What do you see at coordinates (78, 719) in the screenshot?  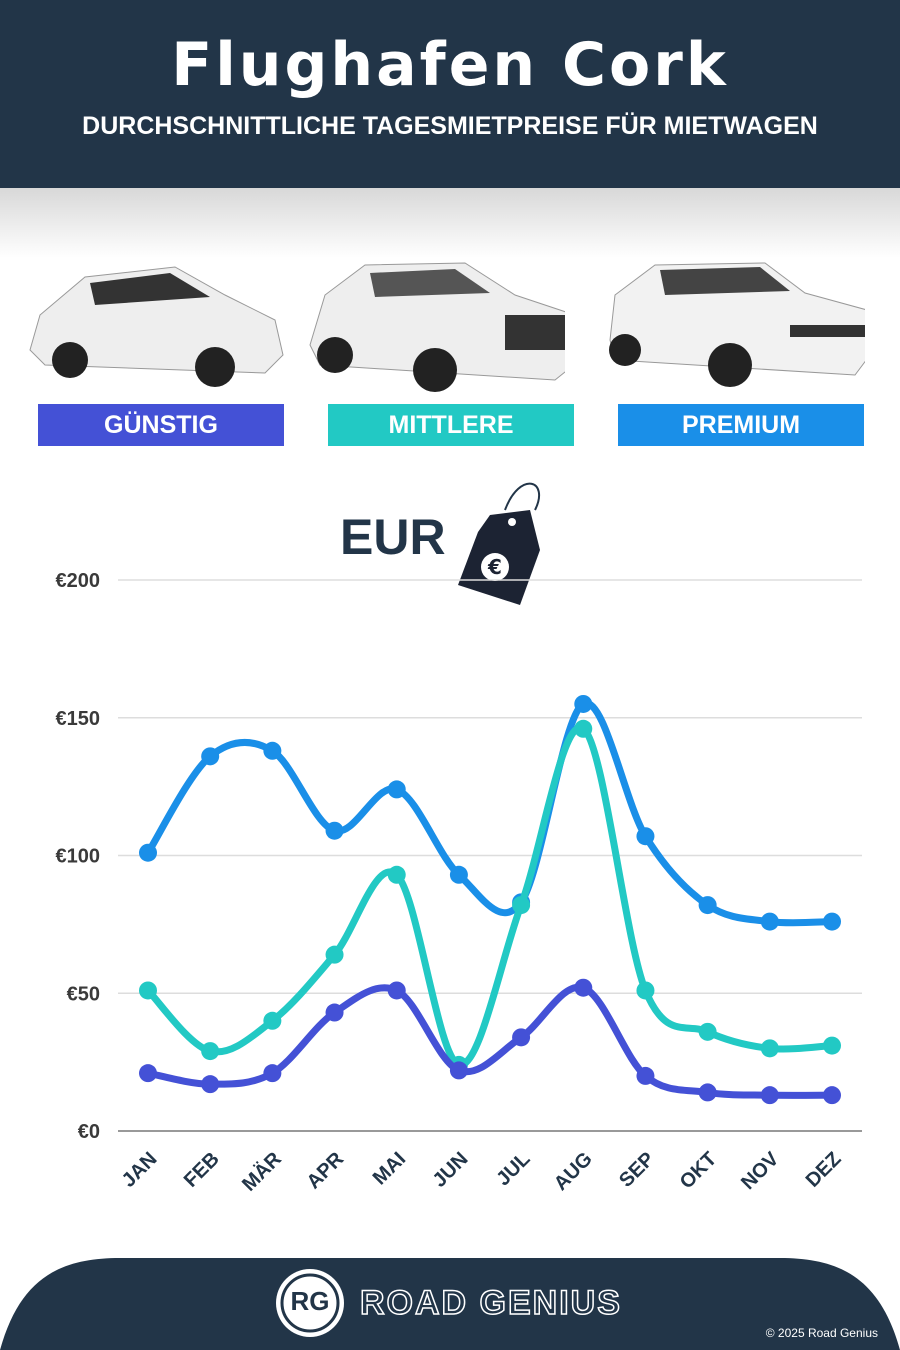 I see `y-tick-label: €150` at bounding box center [78, 719].